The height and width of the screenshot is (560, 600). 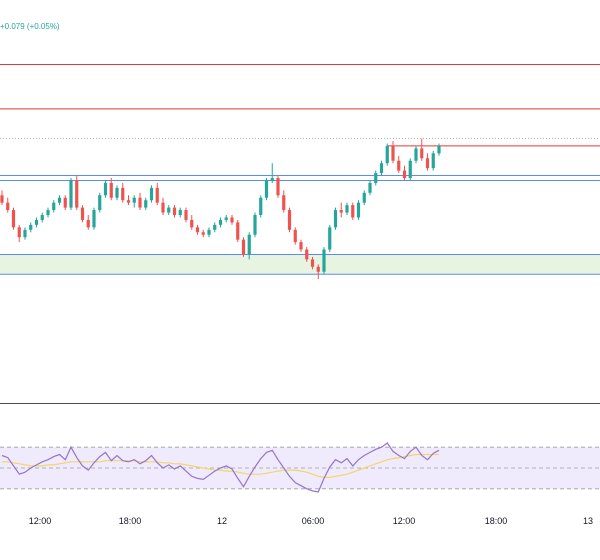 I want to click on time-tick-label: 13, so click(x=588, y=521).